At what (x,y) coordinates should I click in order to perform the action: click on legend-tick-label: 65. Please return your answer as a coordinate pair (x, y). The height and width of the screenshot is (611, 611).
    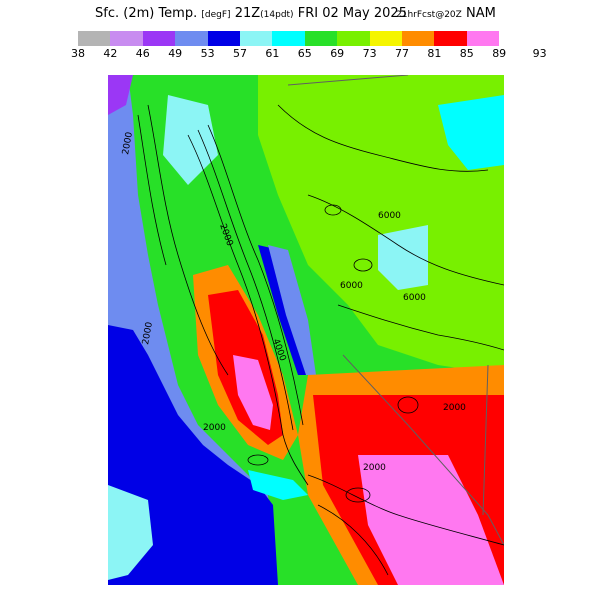
    Looking at the image, I should click on (304, 53).